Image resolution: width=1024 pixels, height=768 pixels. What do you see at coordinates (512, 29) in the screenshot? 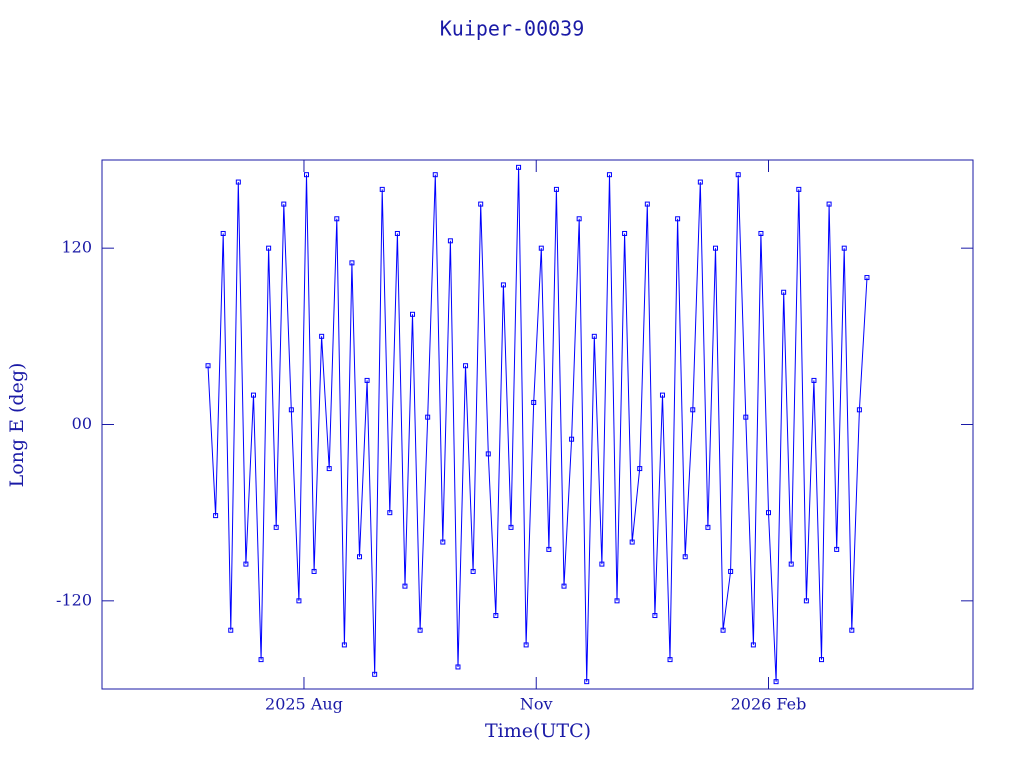
I see `chart-title: Kuiper-00039` at bounding box center [512, 29].